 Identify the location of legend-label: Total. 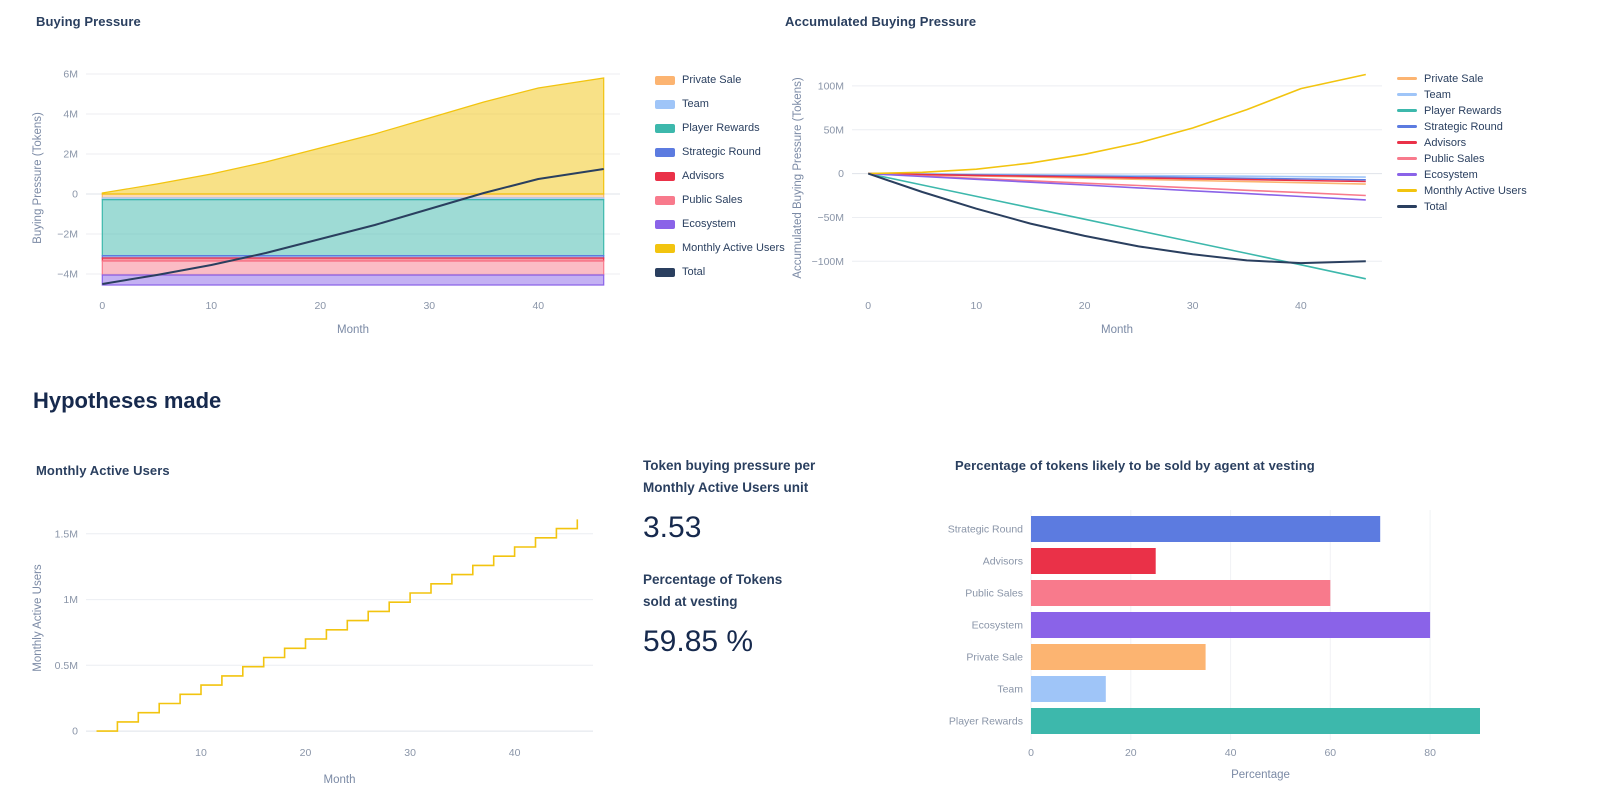
(1436, 206).